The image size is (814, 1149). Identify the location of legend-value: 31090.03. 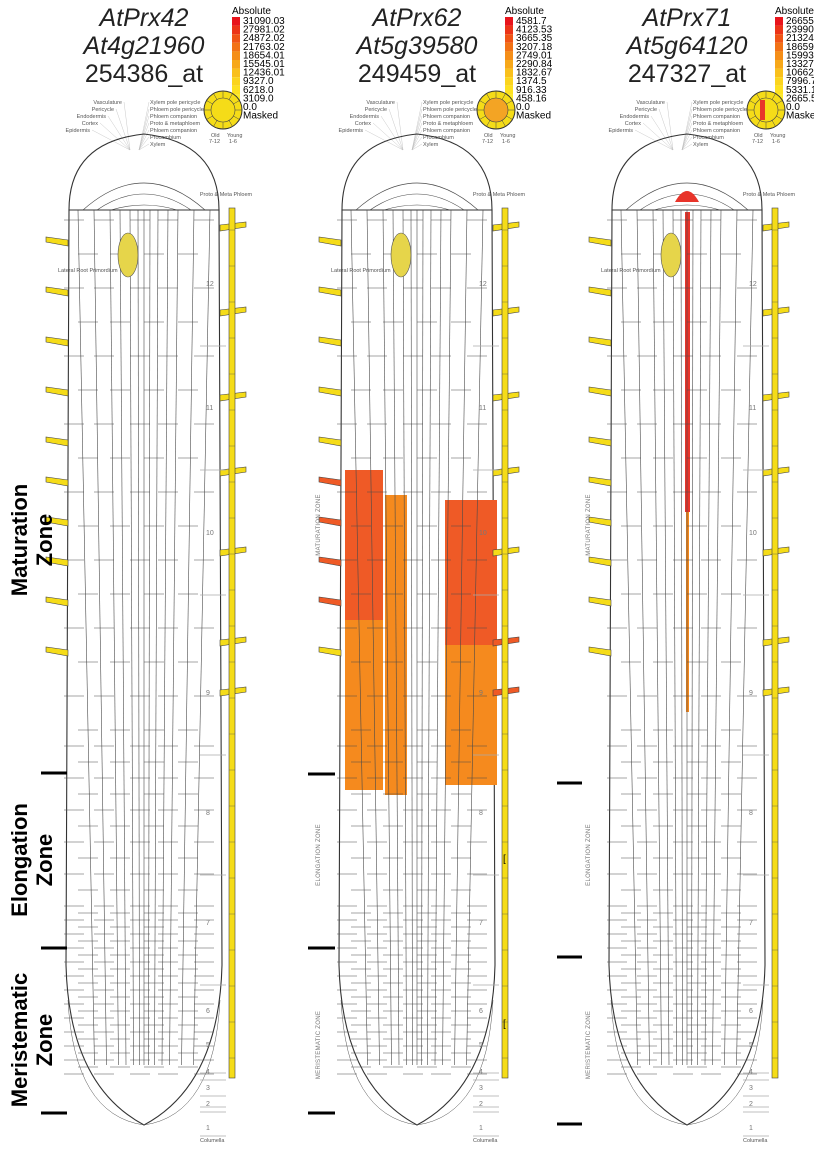
(264, 21).